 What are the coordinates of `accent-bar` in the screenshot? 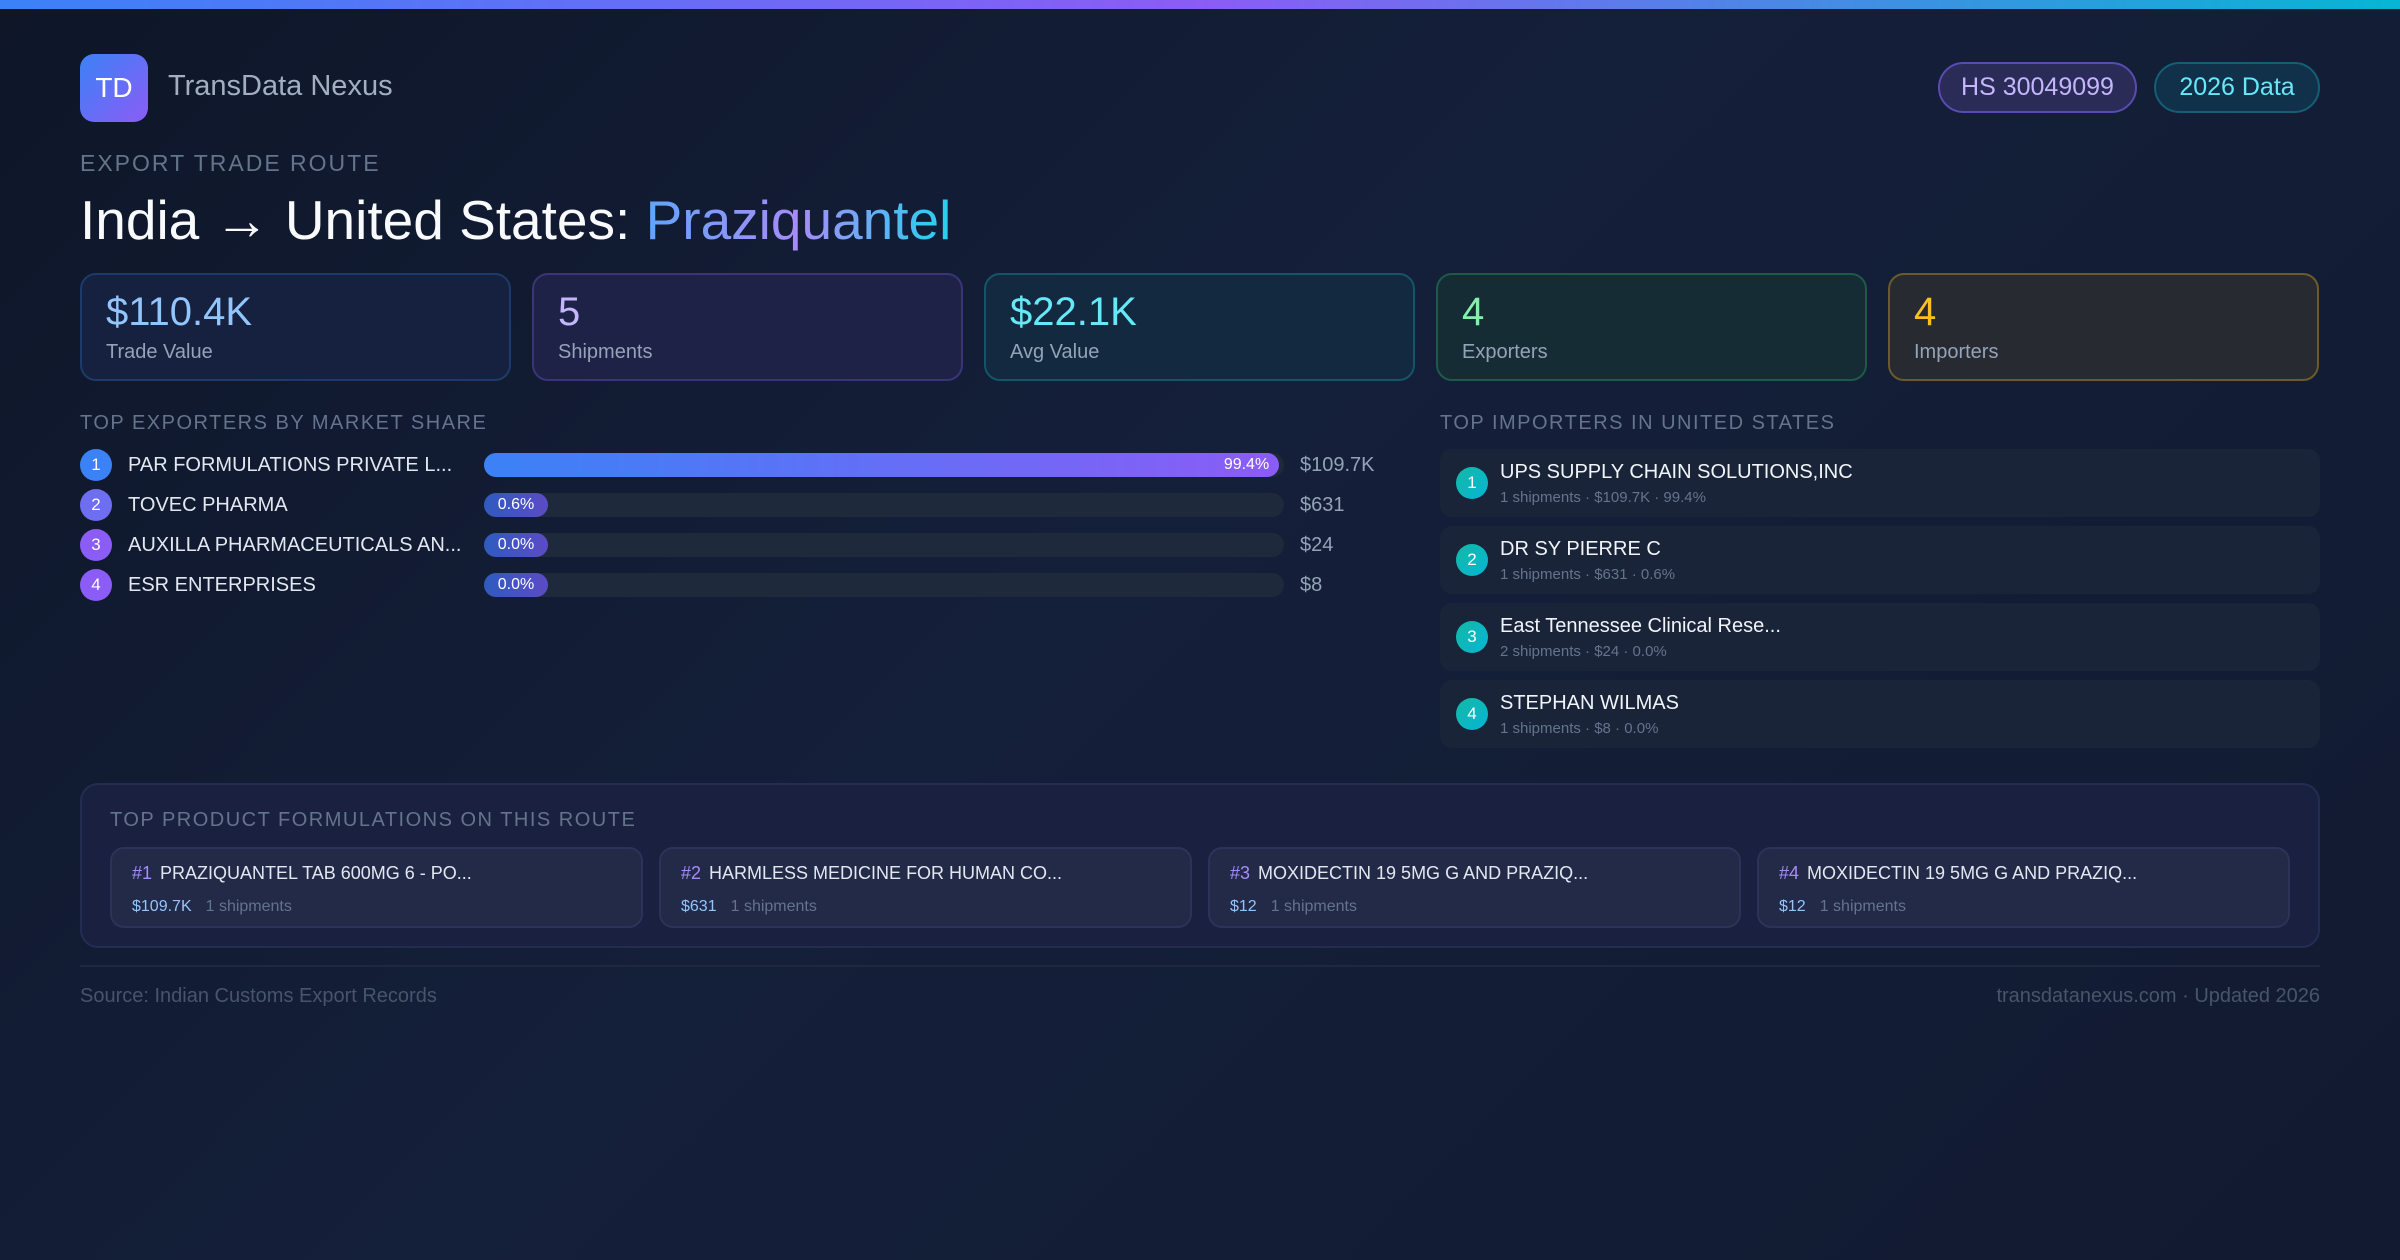 It's located at (1200, 4).